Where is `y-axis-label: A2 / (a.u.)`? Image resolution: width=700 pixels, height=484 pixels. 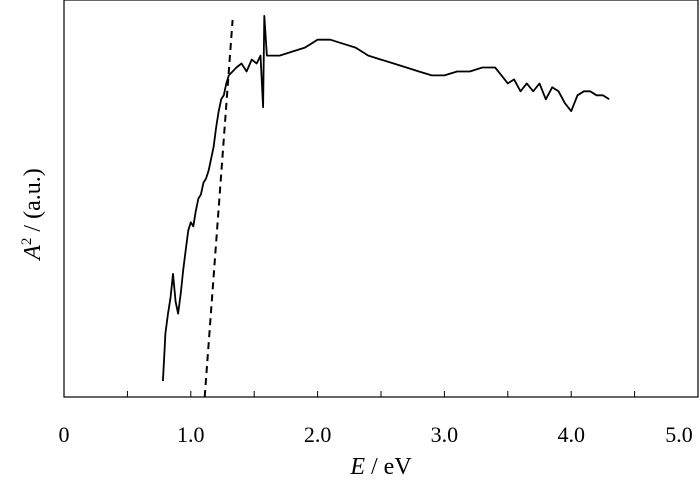 y-axis-label: A2 / (a.u.) is located at coordinates (32, 214).